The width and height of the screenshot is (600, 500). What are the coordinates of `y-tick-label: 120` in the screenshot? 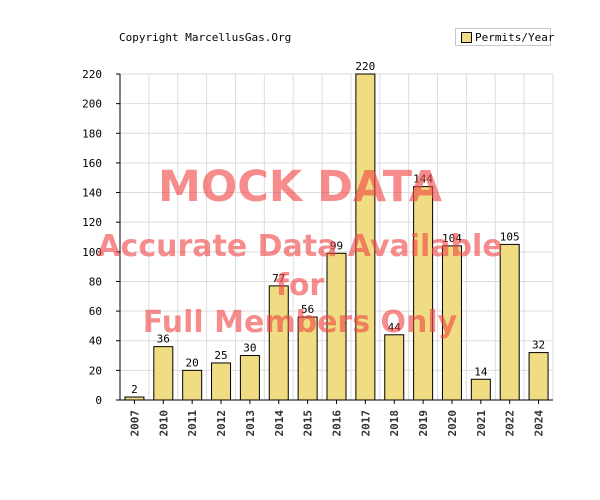 It's located at (92, 222).